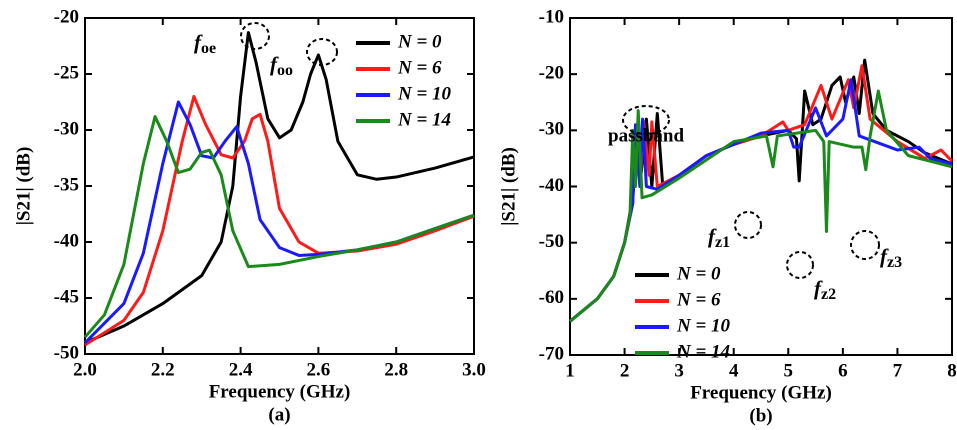  What do you see at coordinates (760, 415) in the screenshot?
I see `panel-caption: (b)` at bounding box center [760, 415].